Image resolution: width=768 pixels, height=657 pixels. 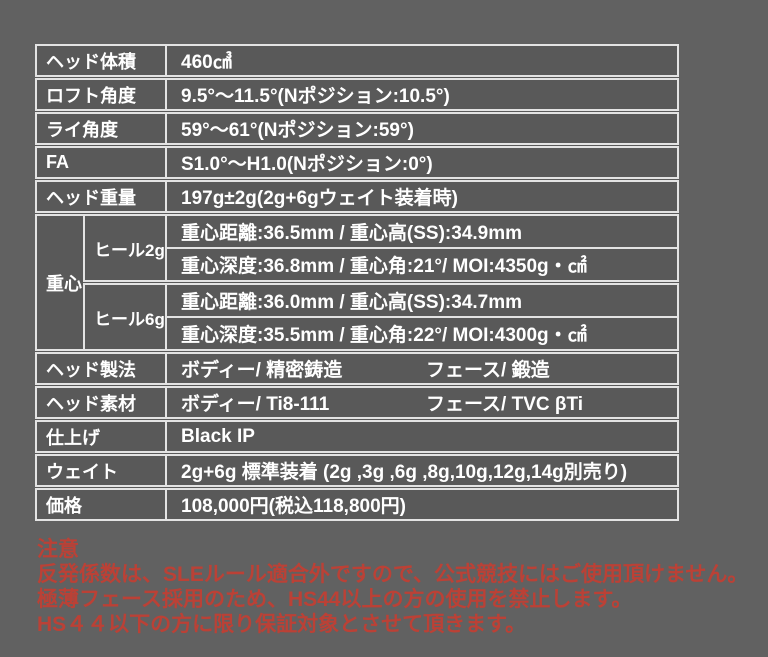 I want to click on notice-title: 注意, so click(x=58, y=549).